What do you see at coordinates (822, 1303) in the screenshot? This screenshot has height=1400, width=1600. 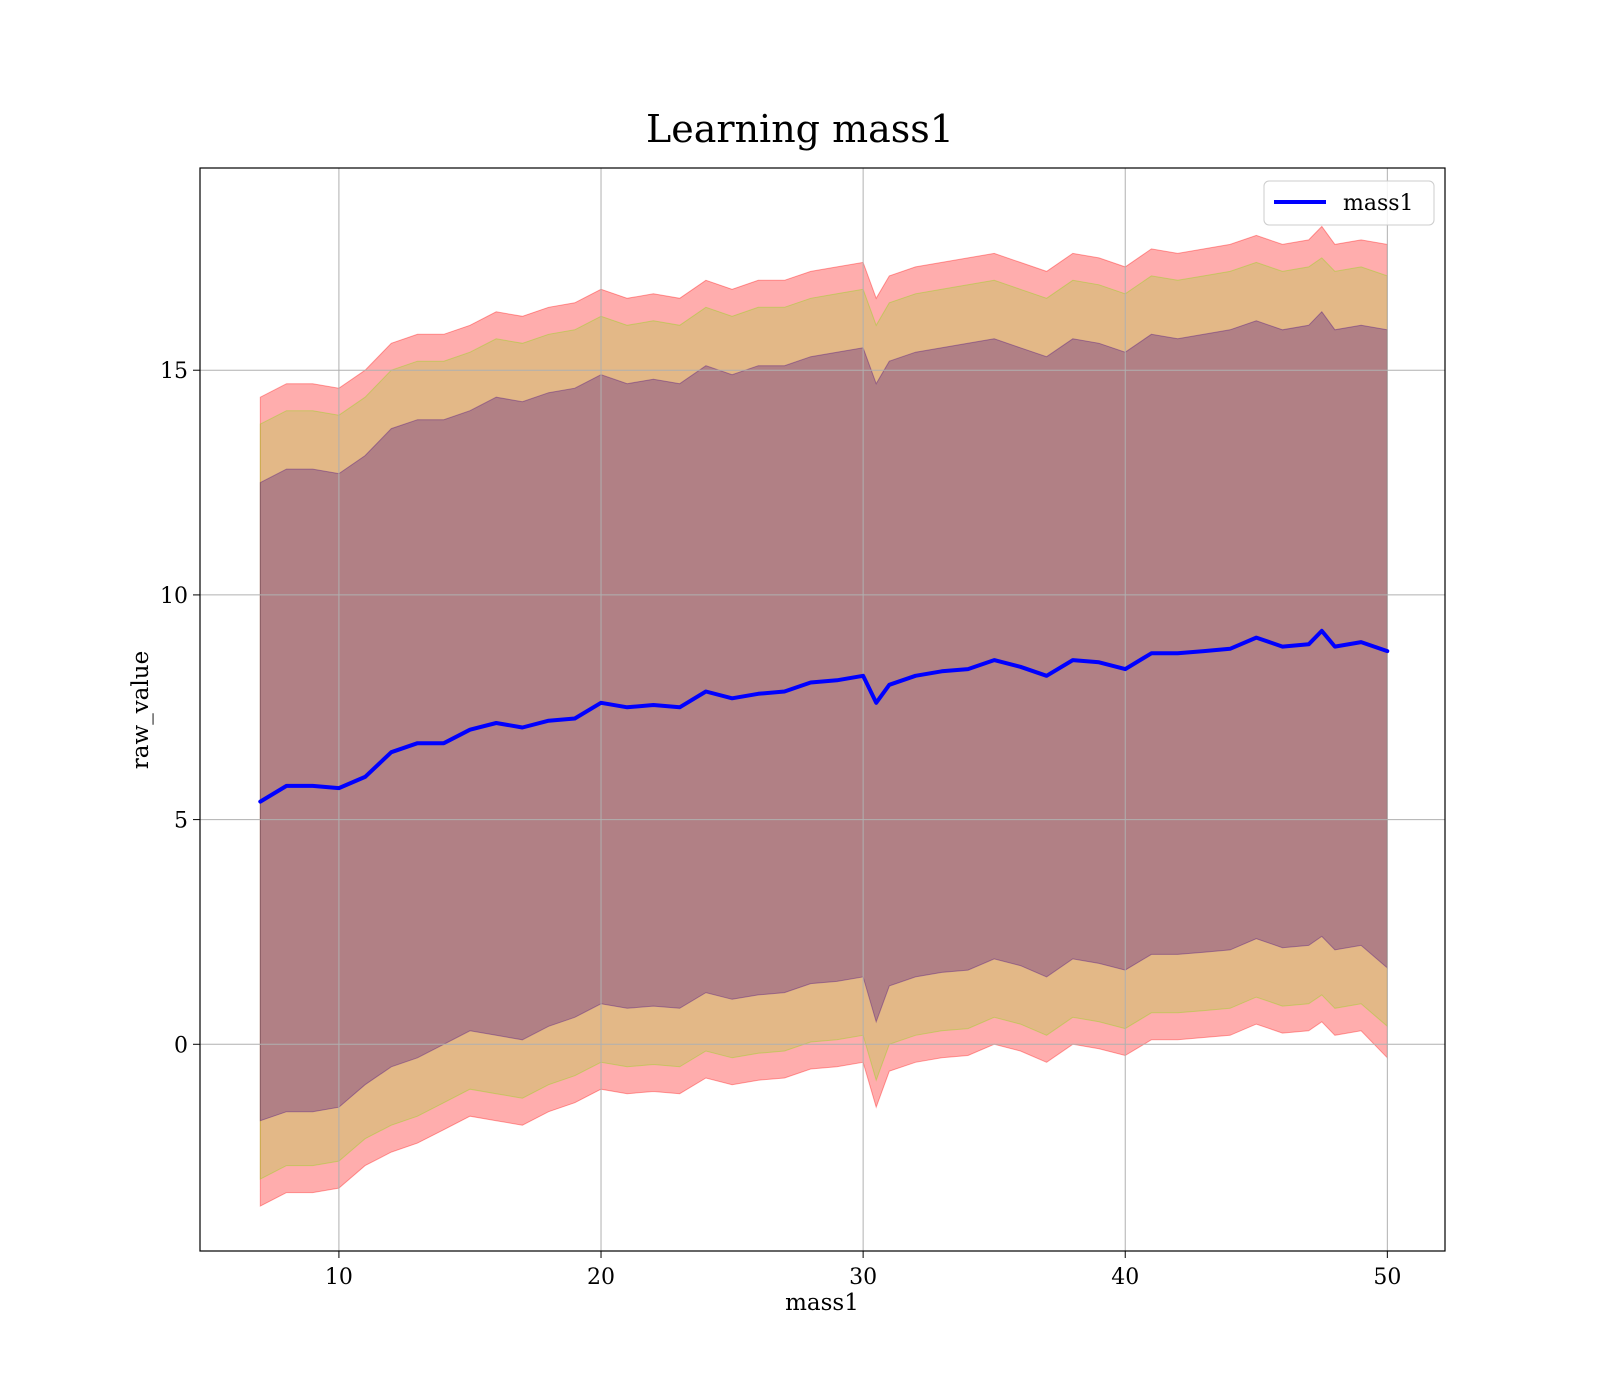 I see `x-axis-label: mass1` at bounding box center [822, 1303].